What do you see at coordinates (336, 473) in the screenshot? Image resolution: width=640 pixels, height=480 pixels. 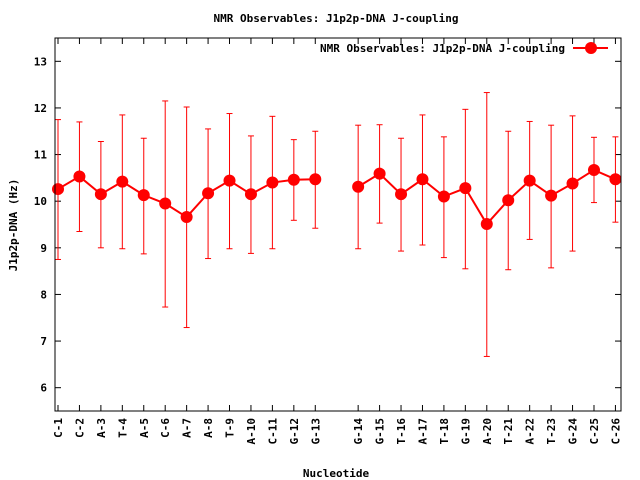 I see `x-axis-label: Nucleotide` at bounding box center [336, 473].